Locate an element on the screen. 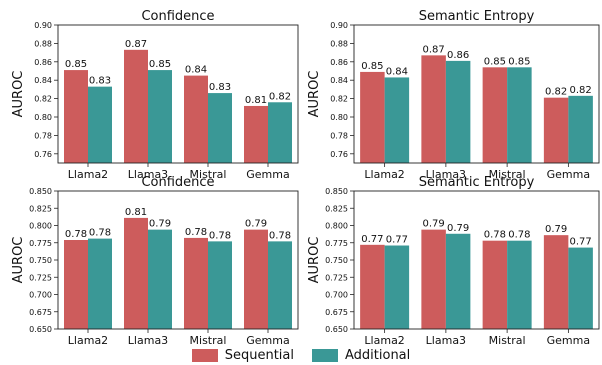 The width and height of the screenshot is (602, 365). legend-swatch-additional is located at coordinates (325, 355).